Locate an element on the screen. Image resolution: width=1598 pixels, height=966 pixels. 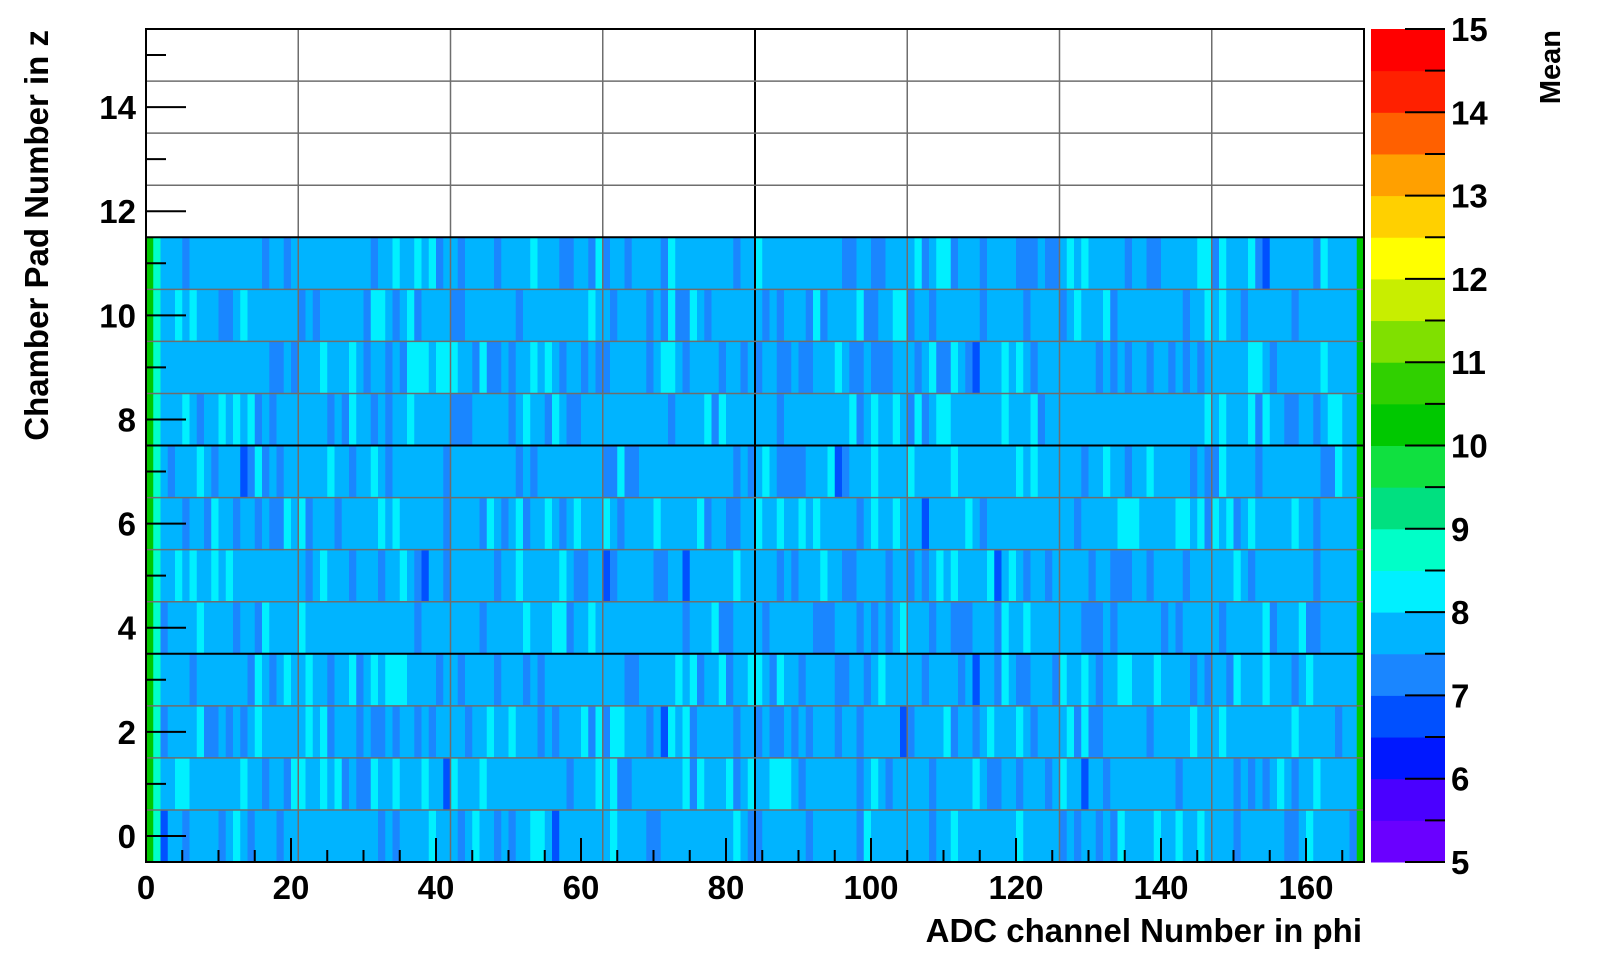
z-tick-label: 9 is located at coordinates (1460, 529).